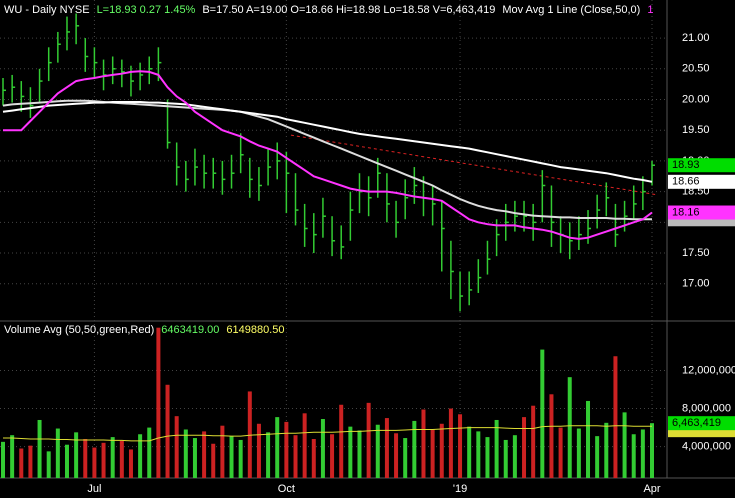  I want to click on x-tick-label: Oct, so click(286, 489).